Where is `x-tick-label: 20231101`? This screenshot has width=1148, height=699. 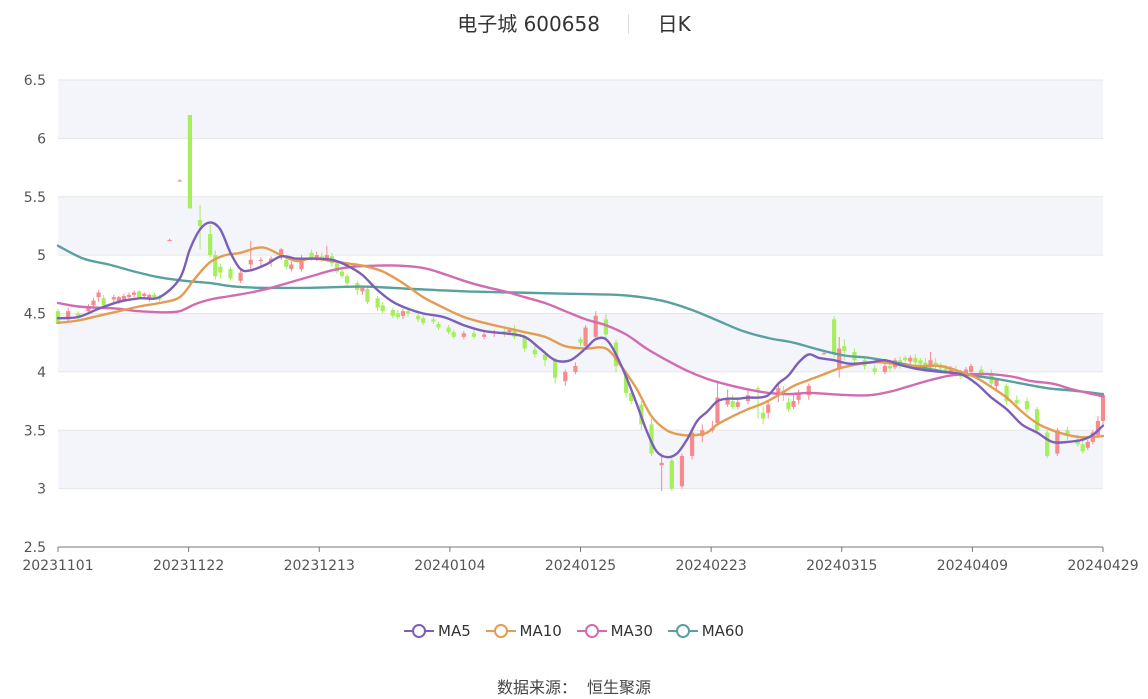
x-tick-label: 20231101 is located at coordinates (57, 566).